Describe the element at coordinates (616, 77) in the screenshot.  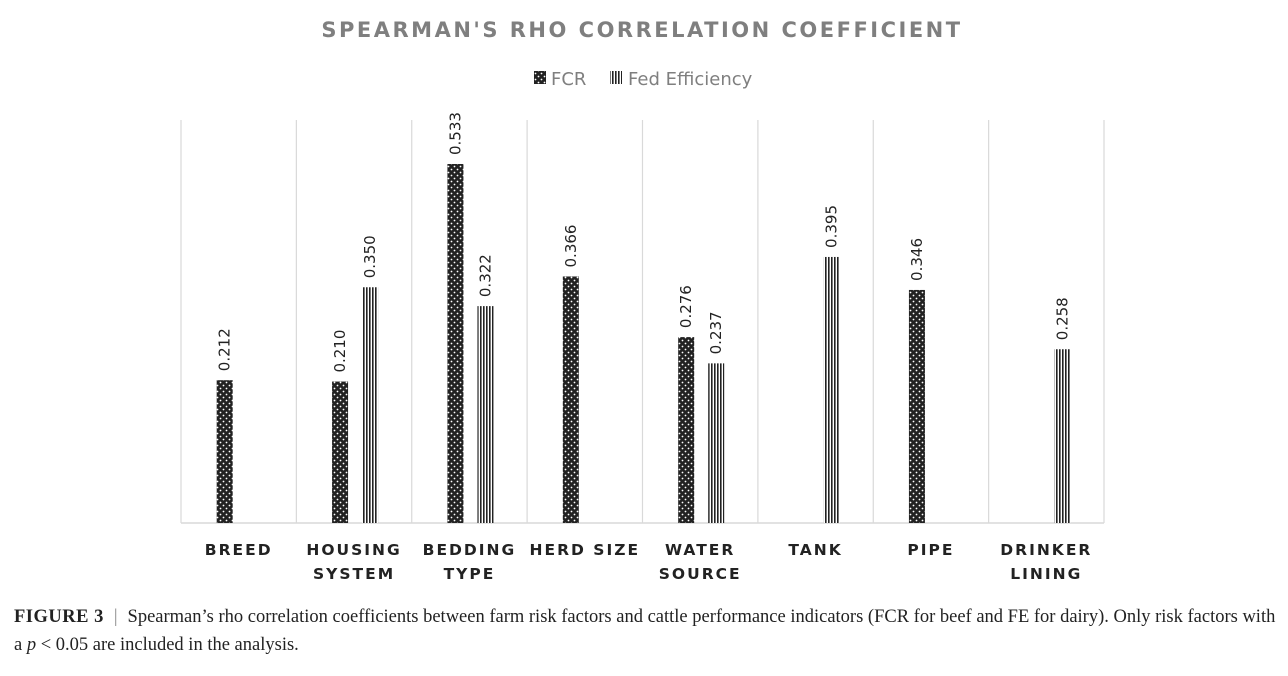
I see `legend-swatch-fed-efficiency` at that location.